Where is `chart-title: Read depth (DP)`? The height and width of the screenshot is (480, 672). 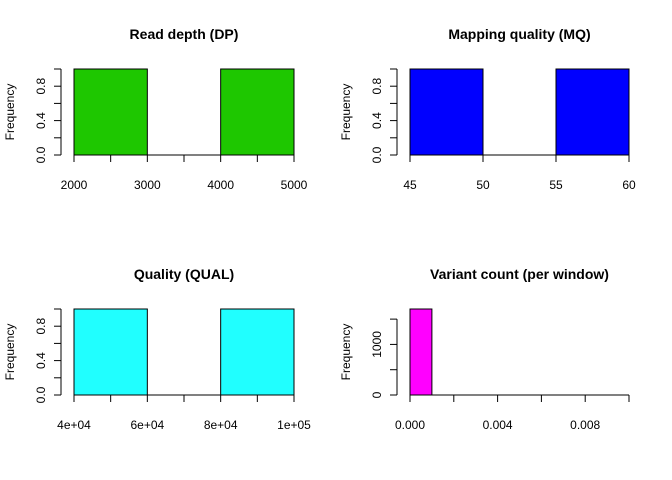
chart-title: Read depth (DP) is located at coordinates (184, 34).